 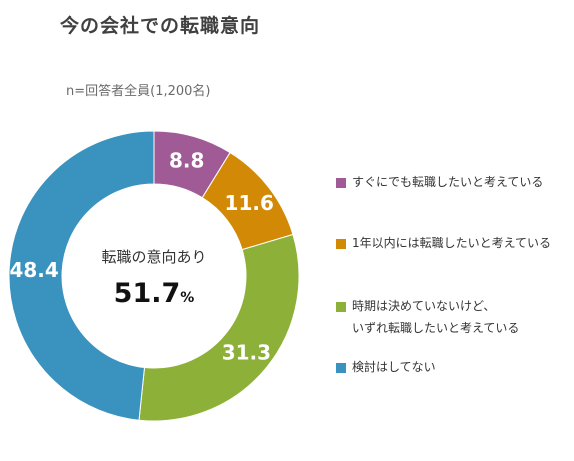 I want to click on svg-text: 51.7%, so click(x=154, y=293).